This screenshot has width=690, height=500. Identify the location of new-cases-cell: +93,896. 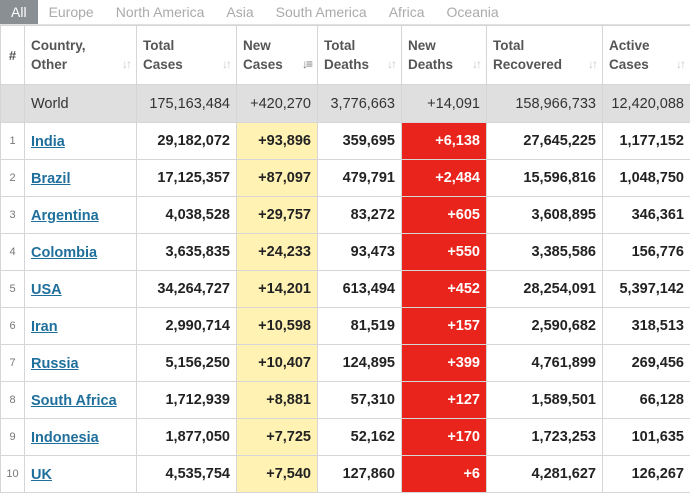
(277, 141).